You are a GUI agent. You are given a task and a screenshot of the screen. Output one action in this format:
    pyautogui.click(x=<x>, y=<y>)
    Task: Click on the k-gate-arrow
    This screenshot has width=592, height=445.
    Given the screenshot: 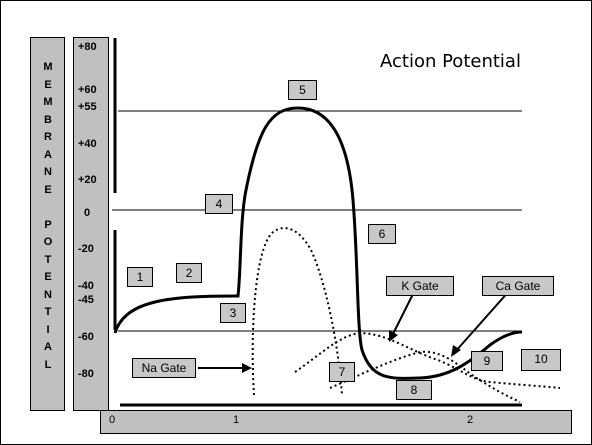 What is the action you would take?
    pyautogui.click(x=403, y=313)
    